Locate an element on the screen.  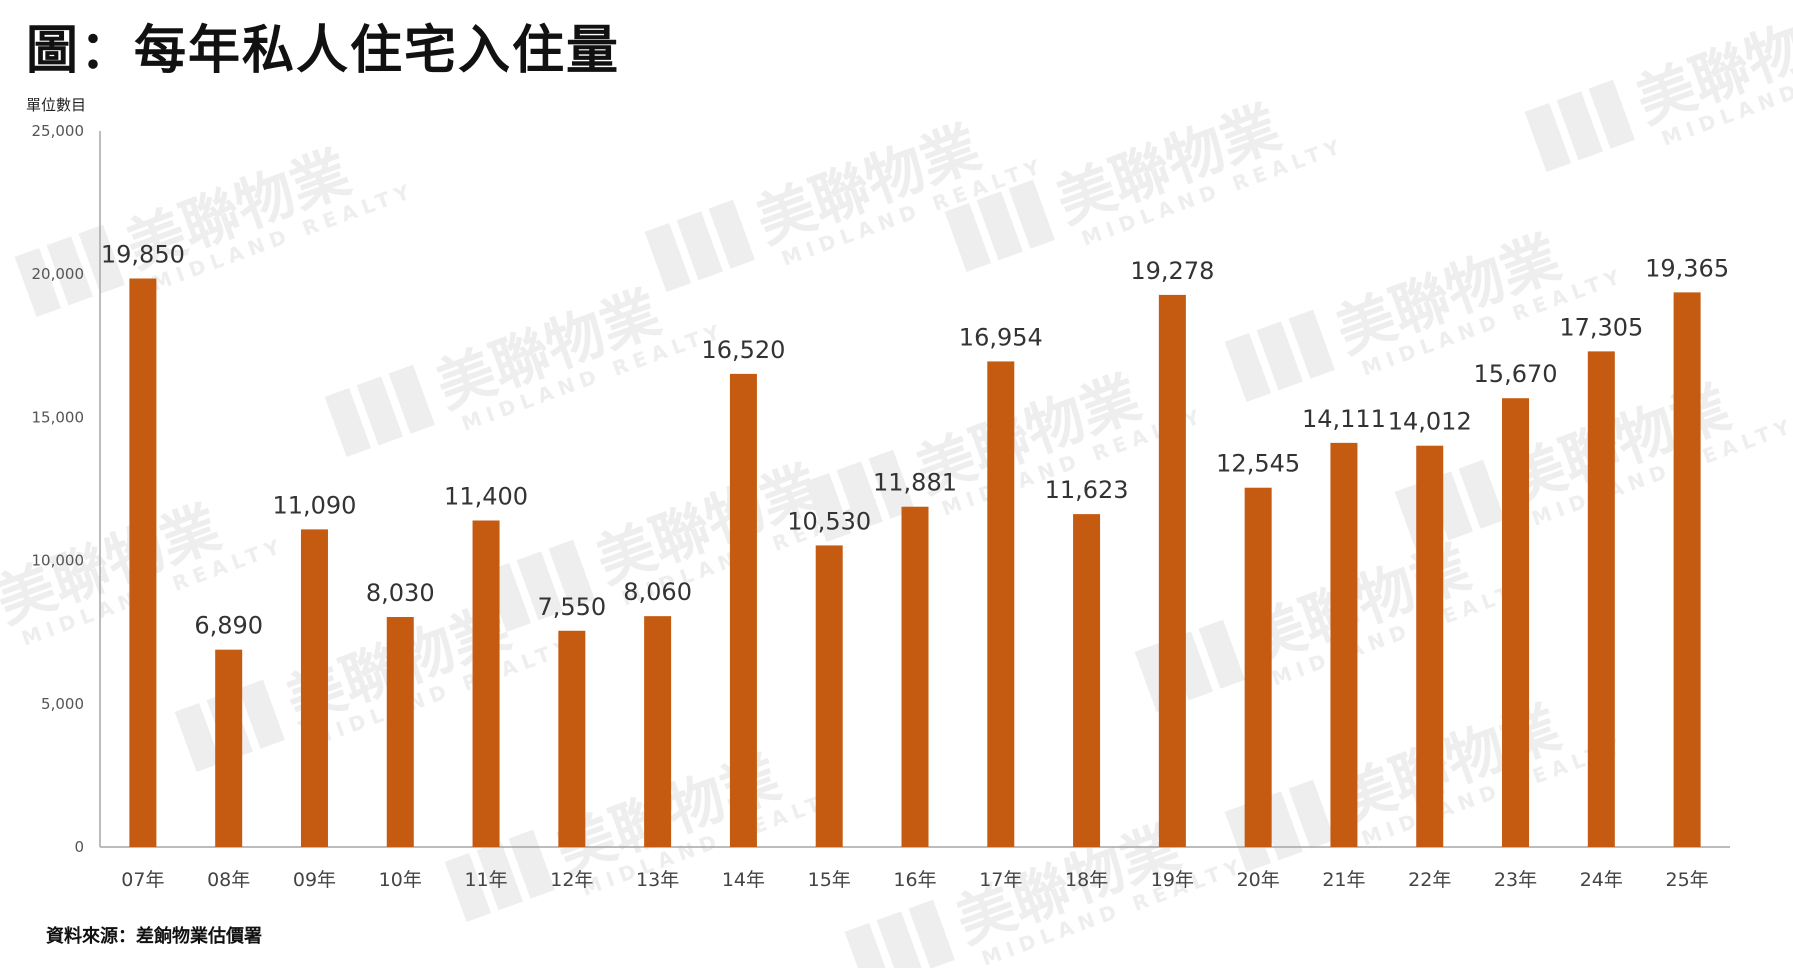
x-tick-label: 22年 is located at coordinates (1429, 880).